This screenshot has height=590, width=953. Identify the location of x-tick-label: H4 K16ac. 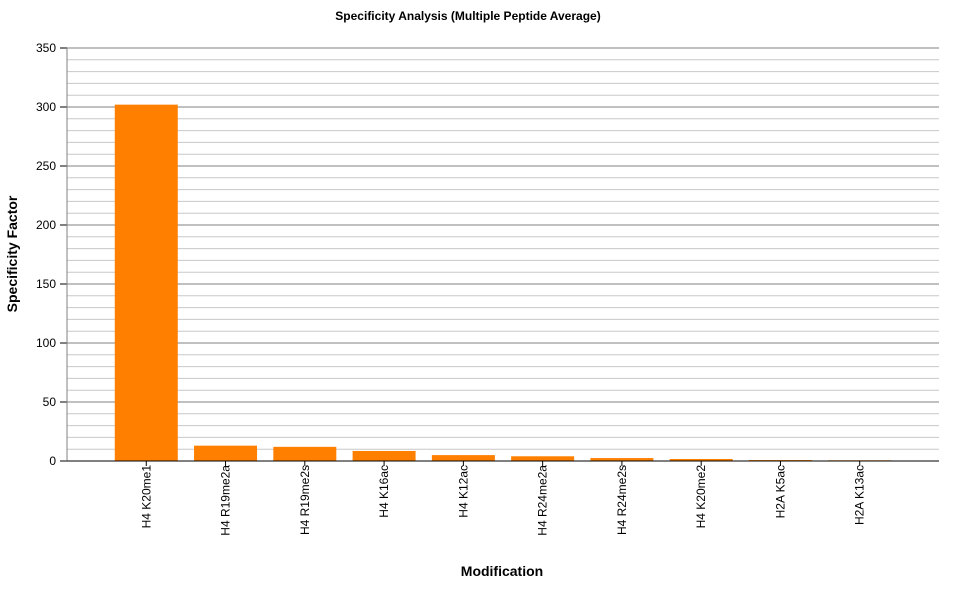
(384, 491).